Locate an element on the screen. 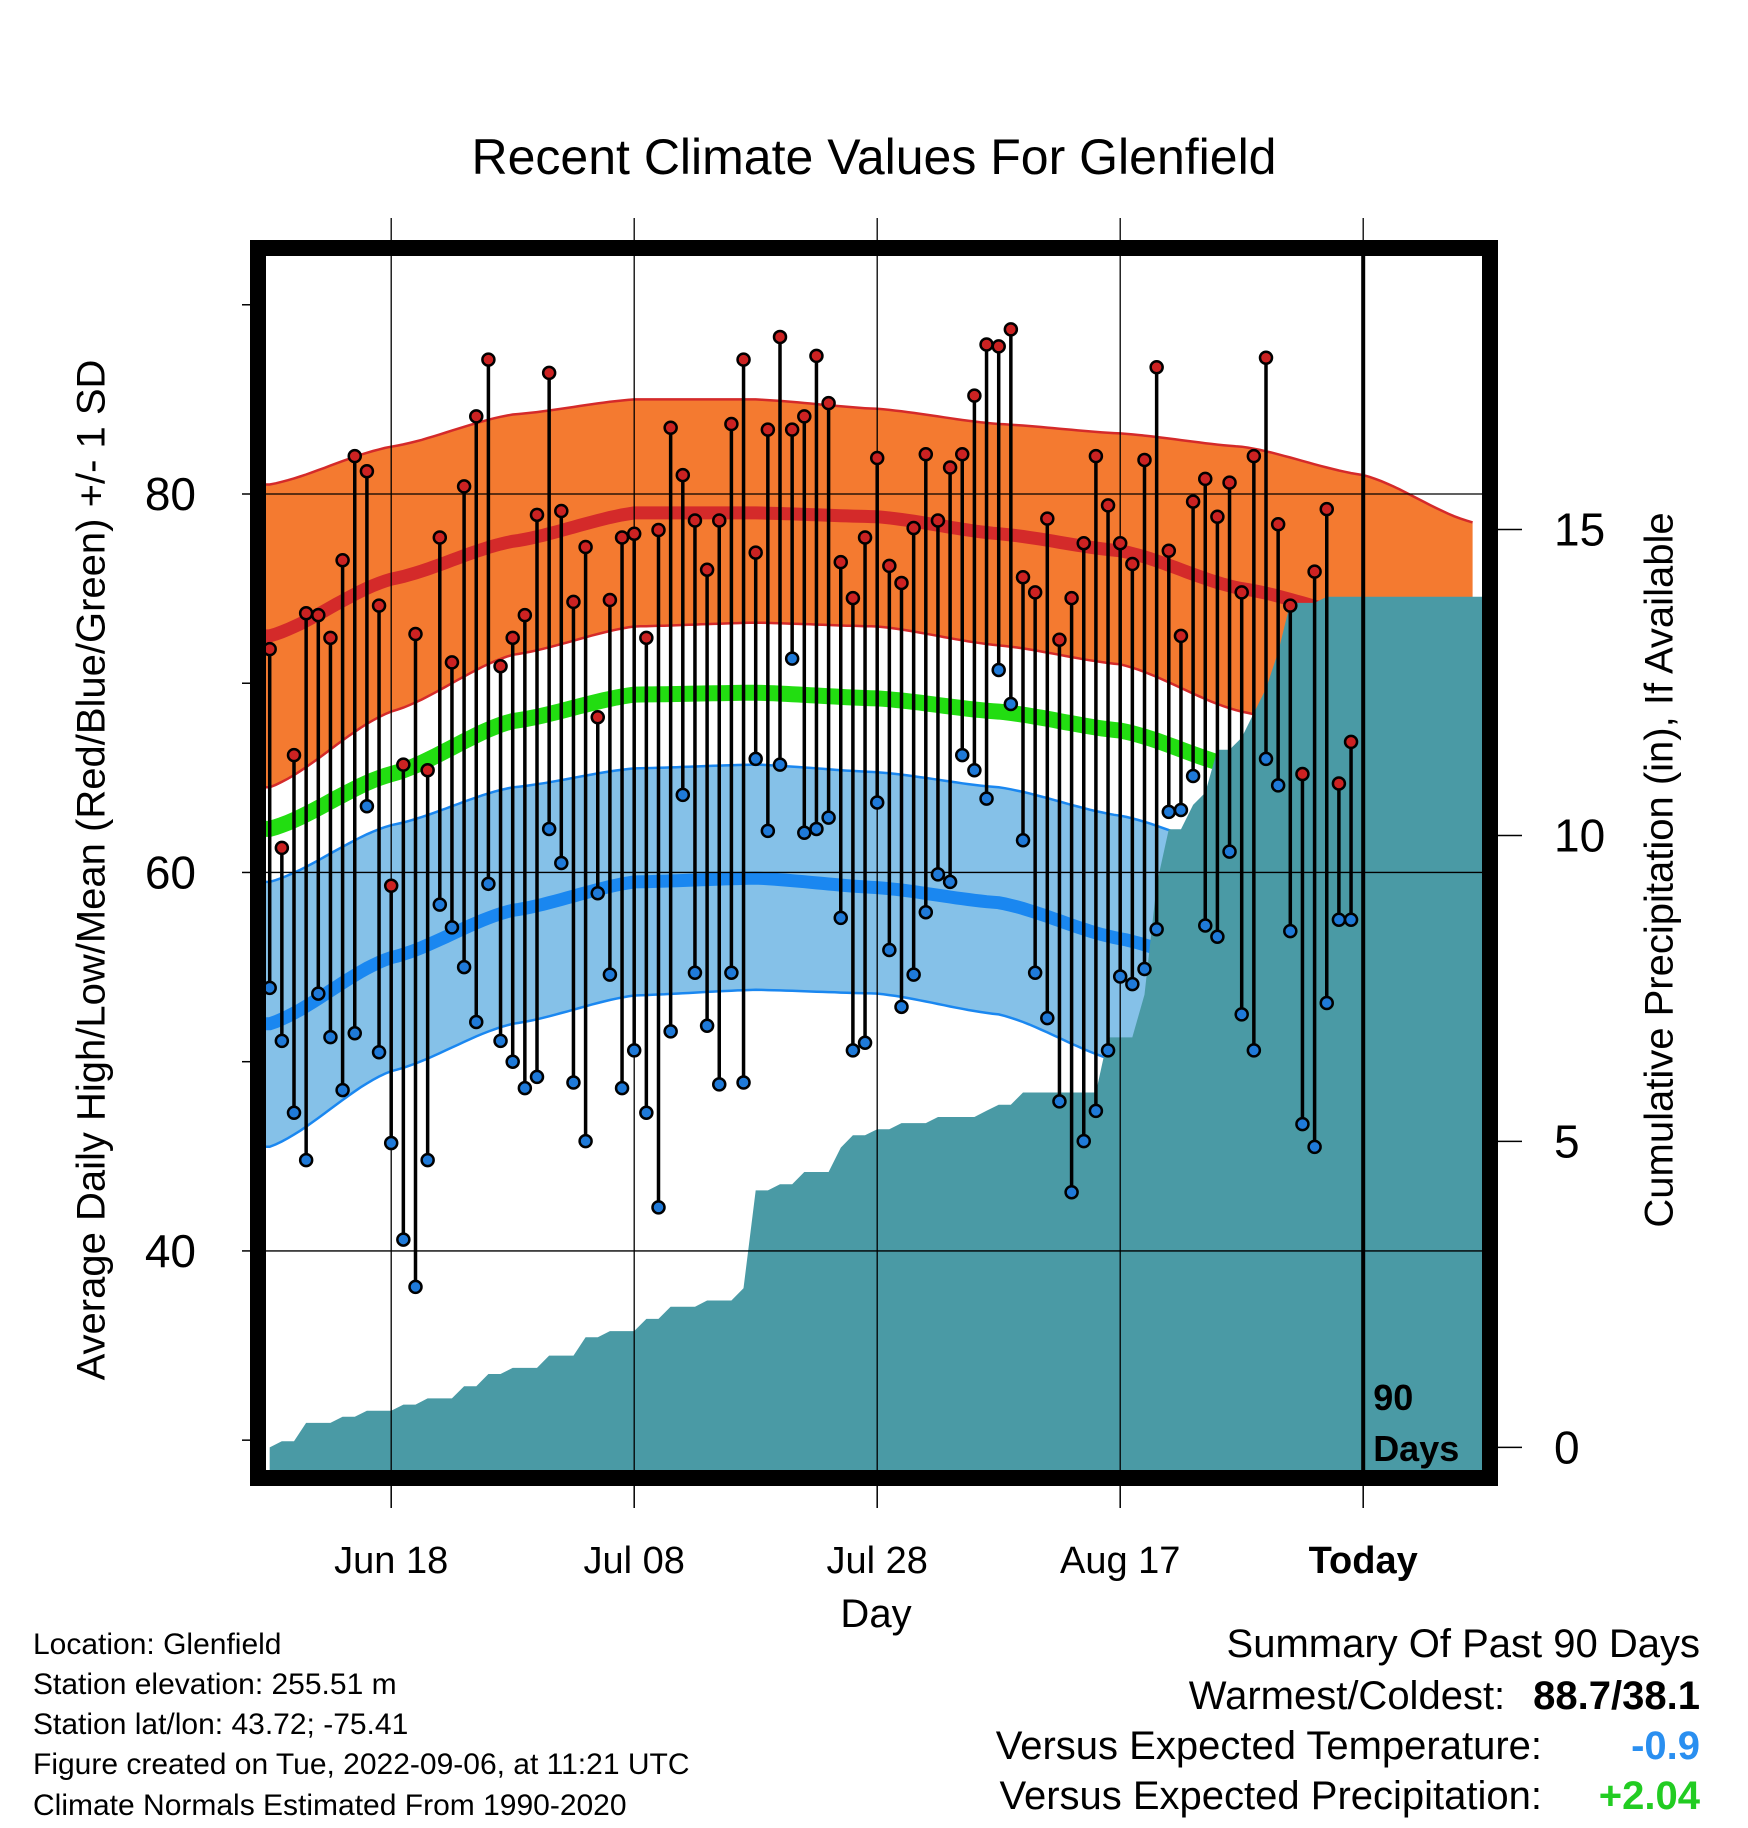 The image size is (1748, 1828). summary-warmest-coldest-label: Warmest/Coldest: is located at coordinates (1347, 1696).